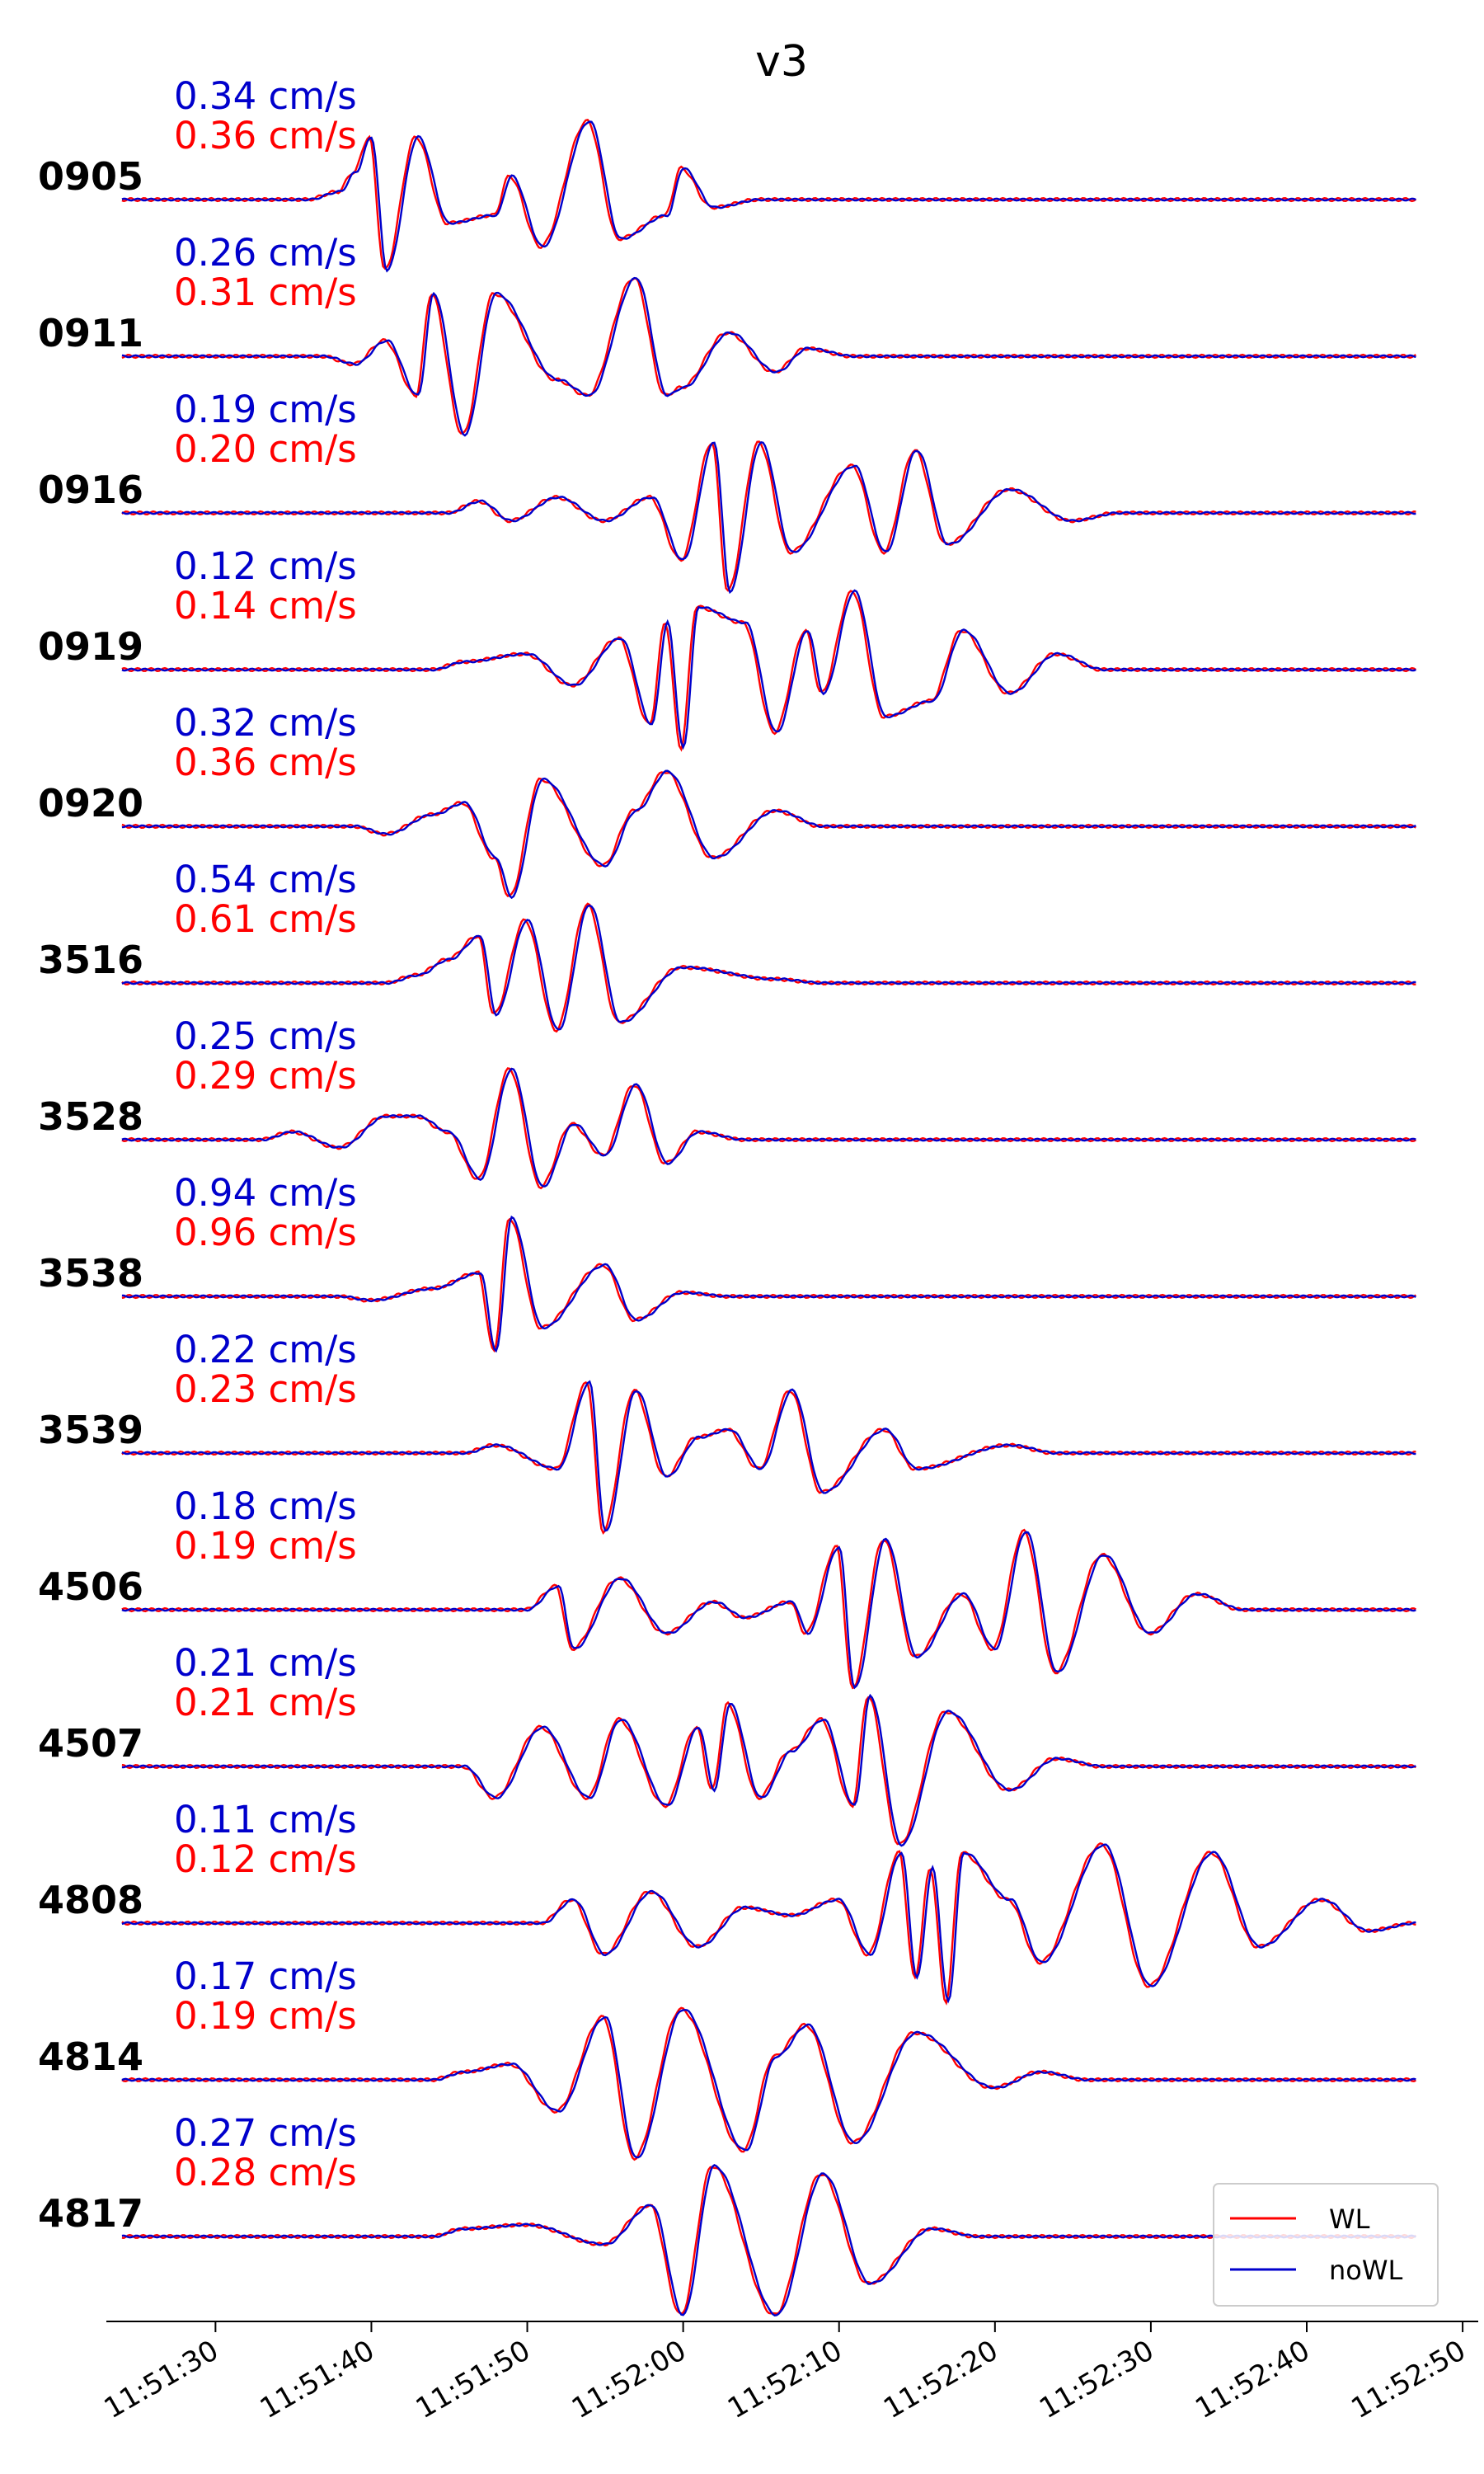  I want to click on station-0911: 0911 0.26 cm/s0.31 cm/s, so click(727, 334).